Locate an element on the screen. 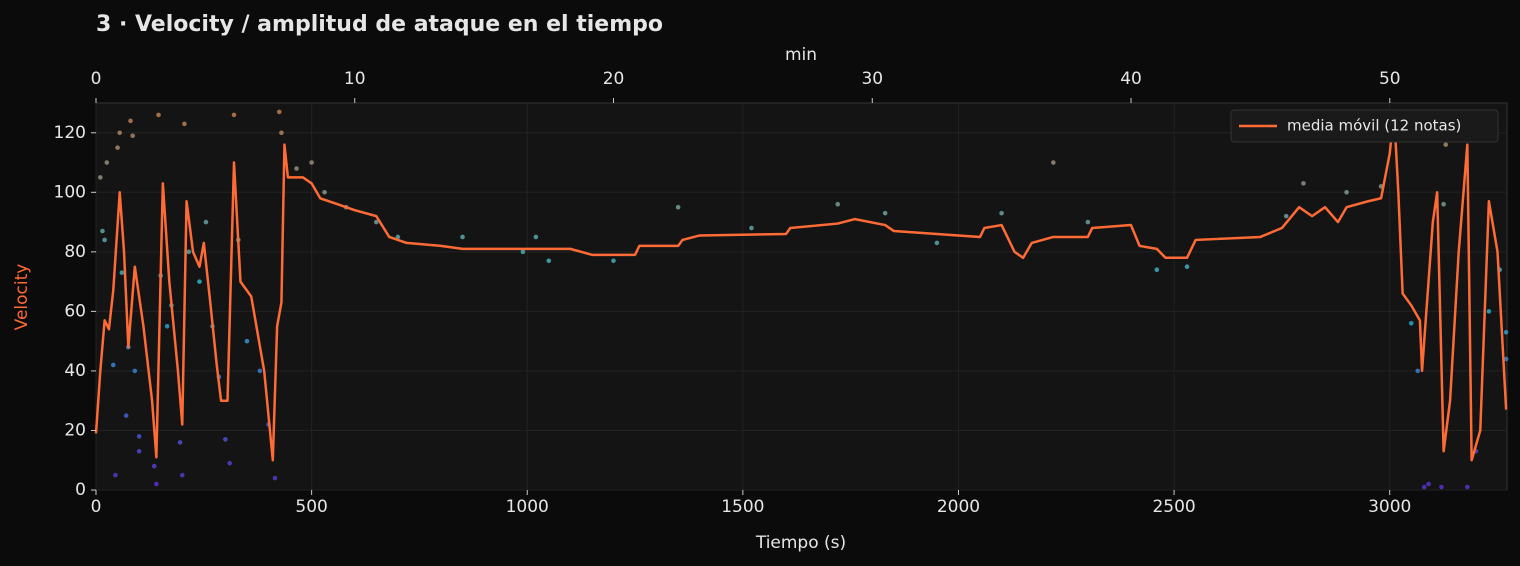 Image resolution: width=1520 pixels, height=566 pixels. x-tick-label: 500 is located at coordinates (311, 507).